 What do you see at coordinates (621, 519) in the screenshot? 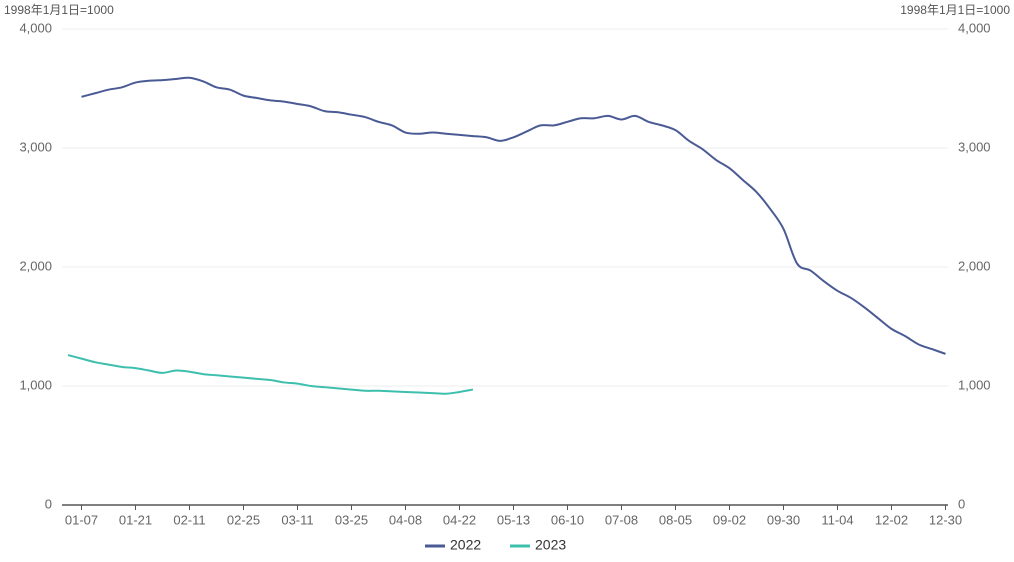
I see `x-tick-label: 07-08` at bounding box center [621, 519].